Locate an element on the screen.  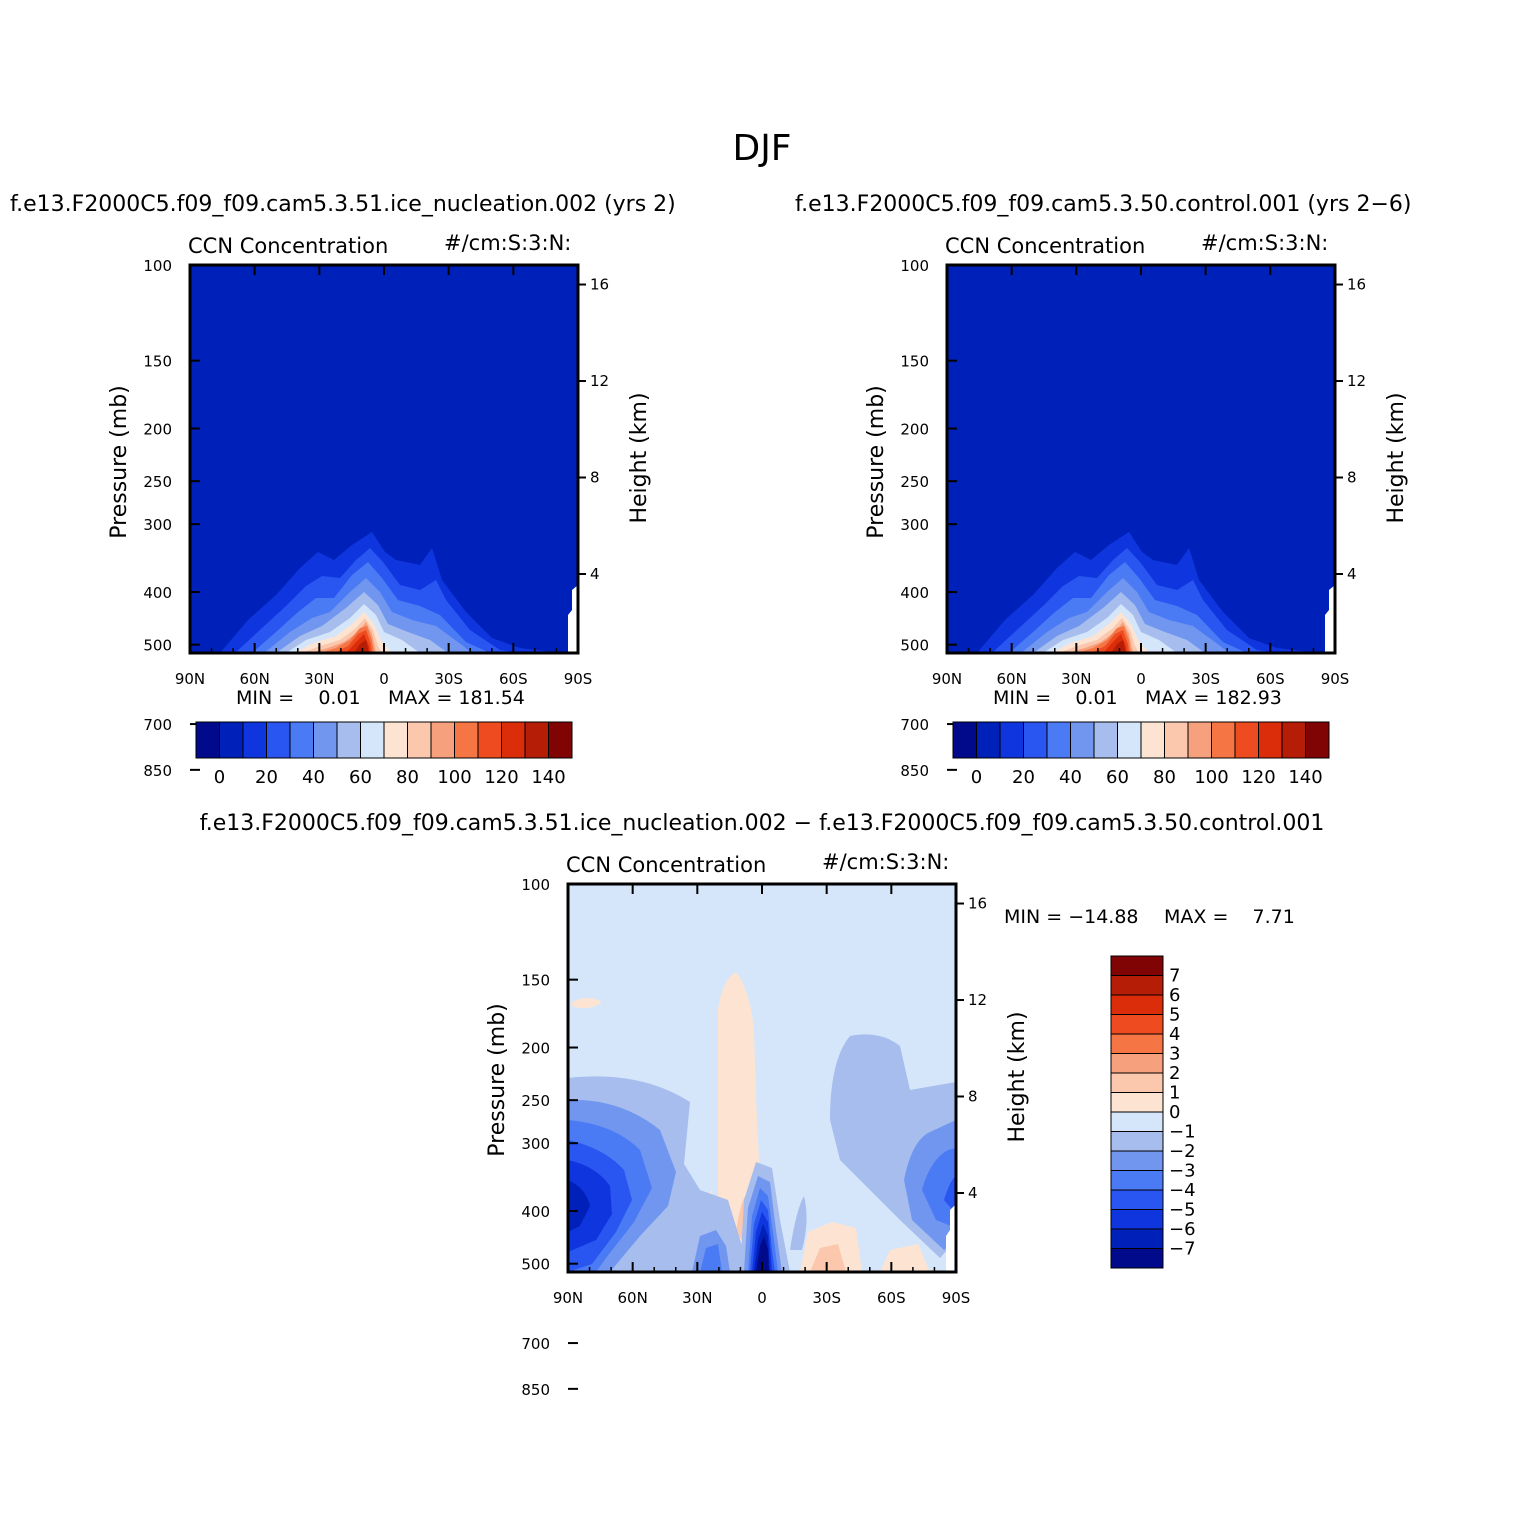
colorbar-label: 7 is located at coordinates (1174, 976).